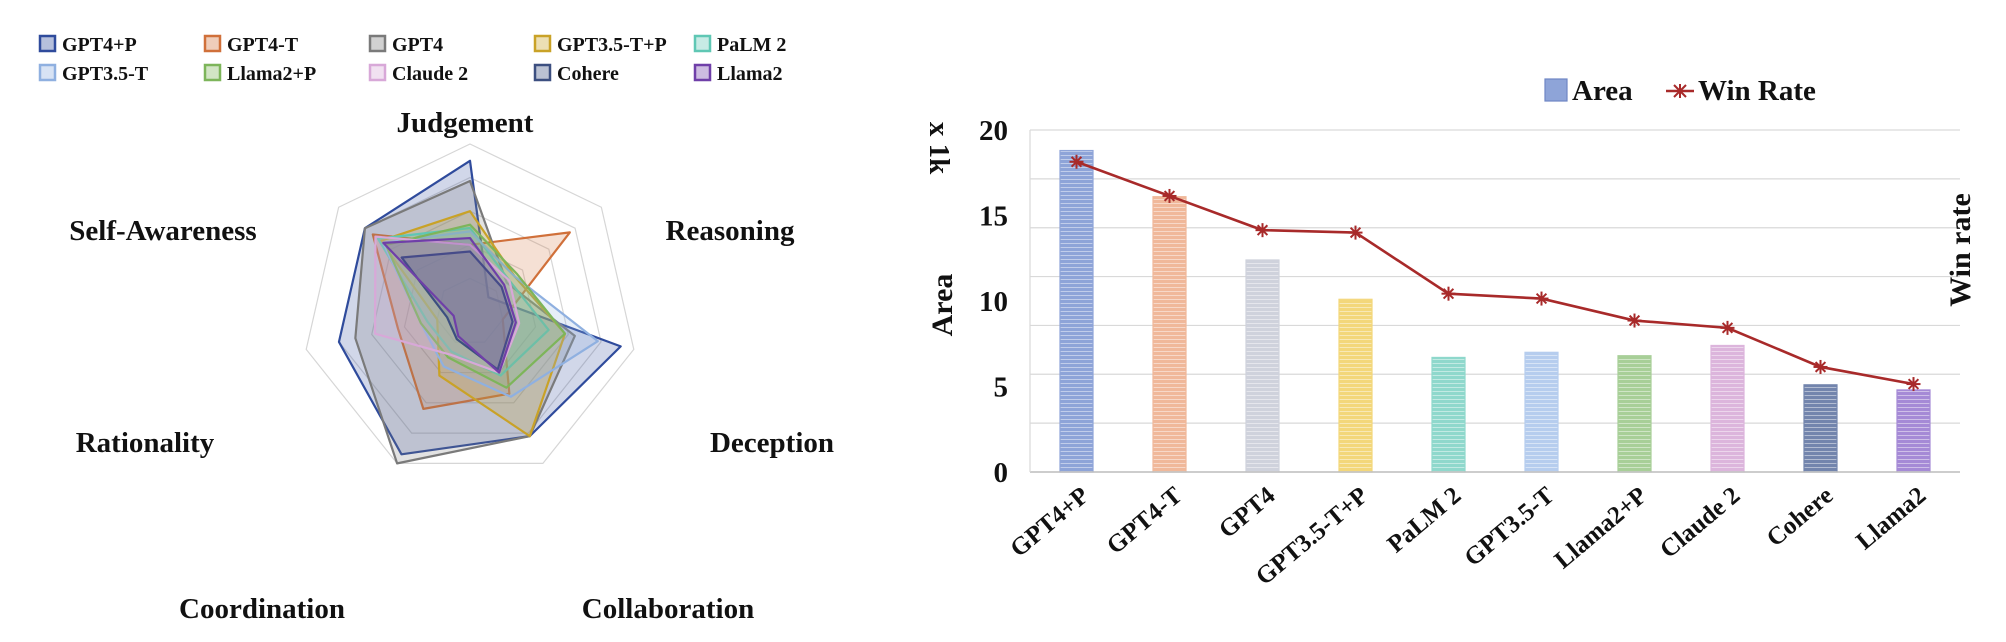 This screenshot has width=2006, height=642. I want to click on y-tick-left-3: 15, so click(993, 217).